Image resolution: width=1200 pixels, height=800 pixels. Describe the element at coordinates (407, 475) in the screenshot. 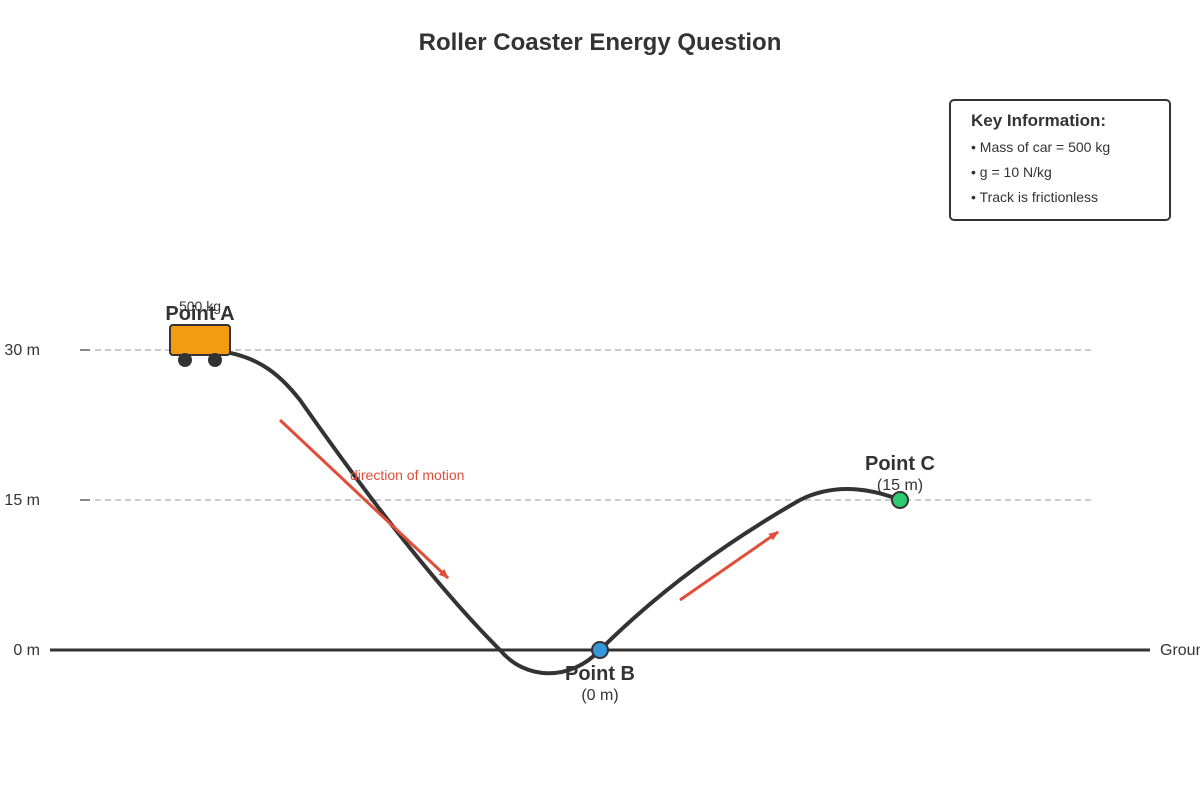

I see `direction-of-motion-label: direction of motion` at that location.